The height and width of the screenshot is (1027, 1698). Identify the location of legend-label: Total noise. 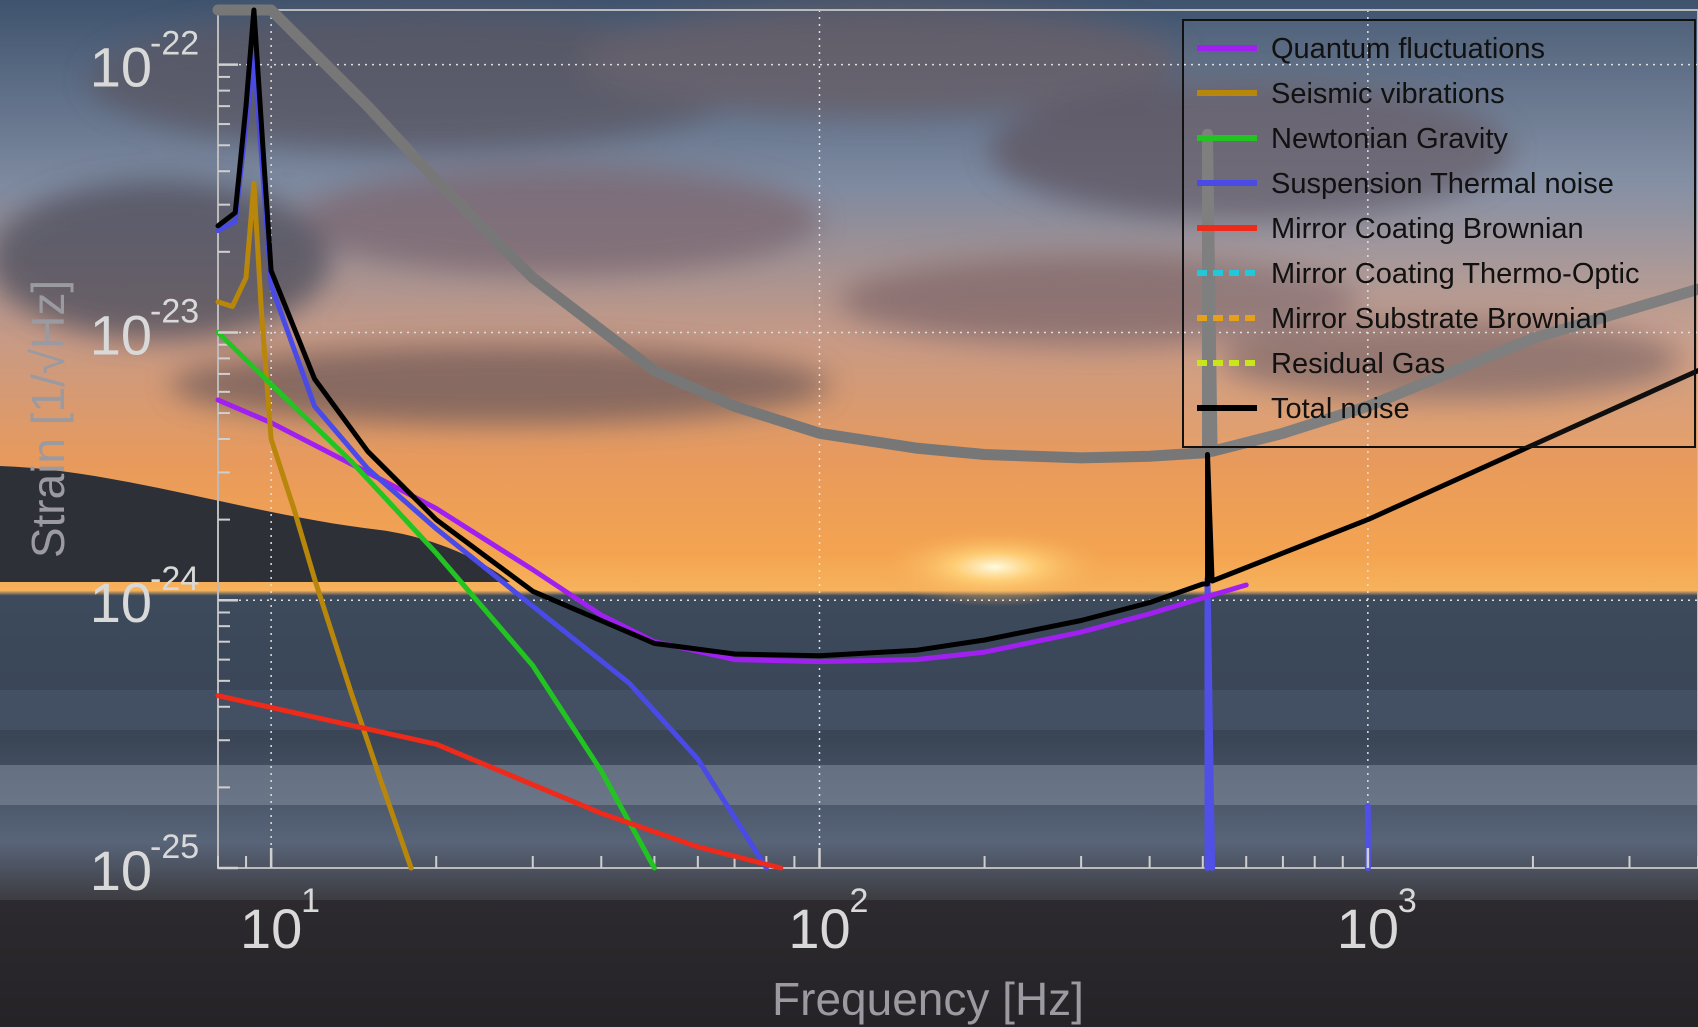
(1340, 409).